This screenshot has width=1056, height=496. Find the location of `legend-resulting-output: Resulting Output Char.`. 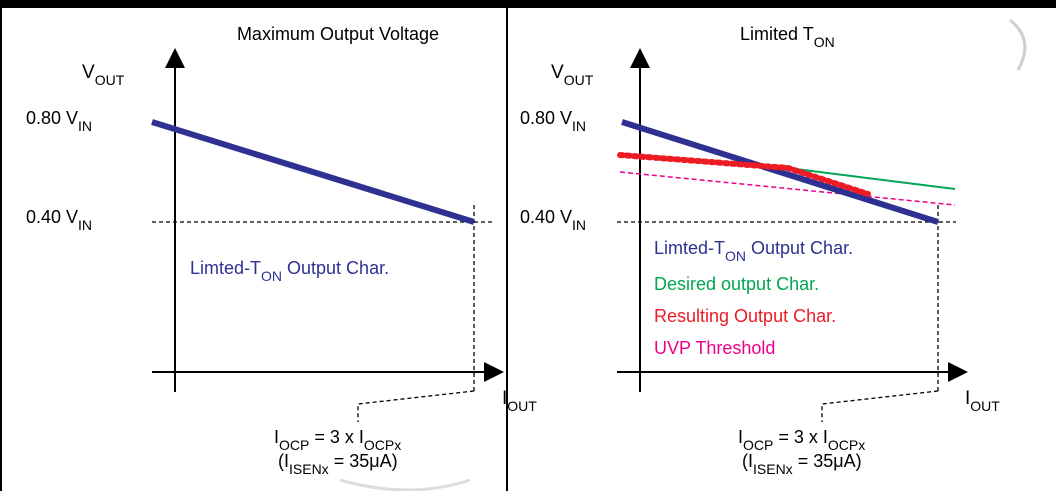

legend-resulting-output: Resulting Output Char. is located at coordinates (745, 316).